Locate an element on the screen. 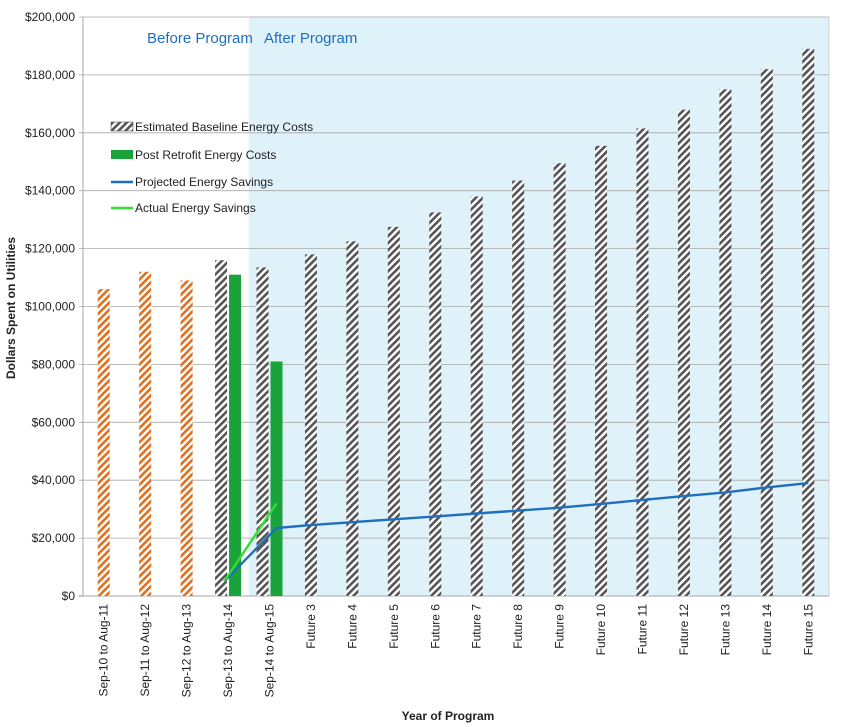 Image resolution: width=846 pixels, height=727 pixels. x-tick-label: Sep-13 to Aug-14 is located at coordinates (228, 651).